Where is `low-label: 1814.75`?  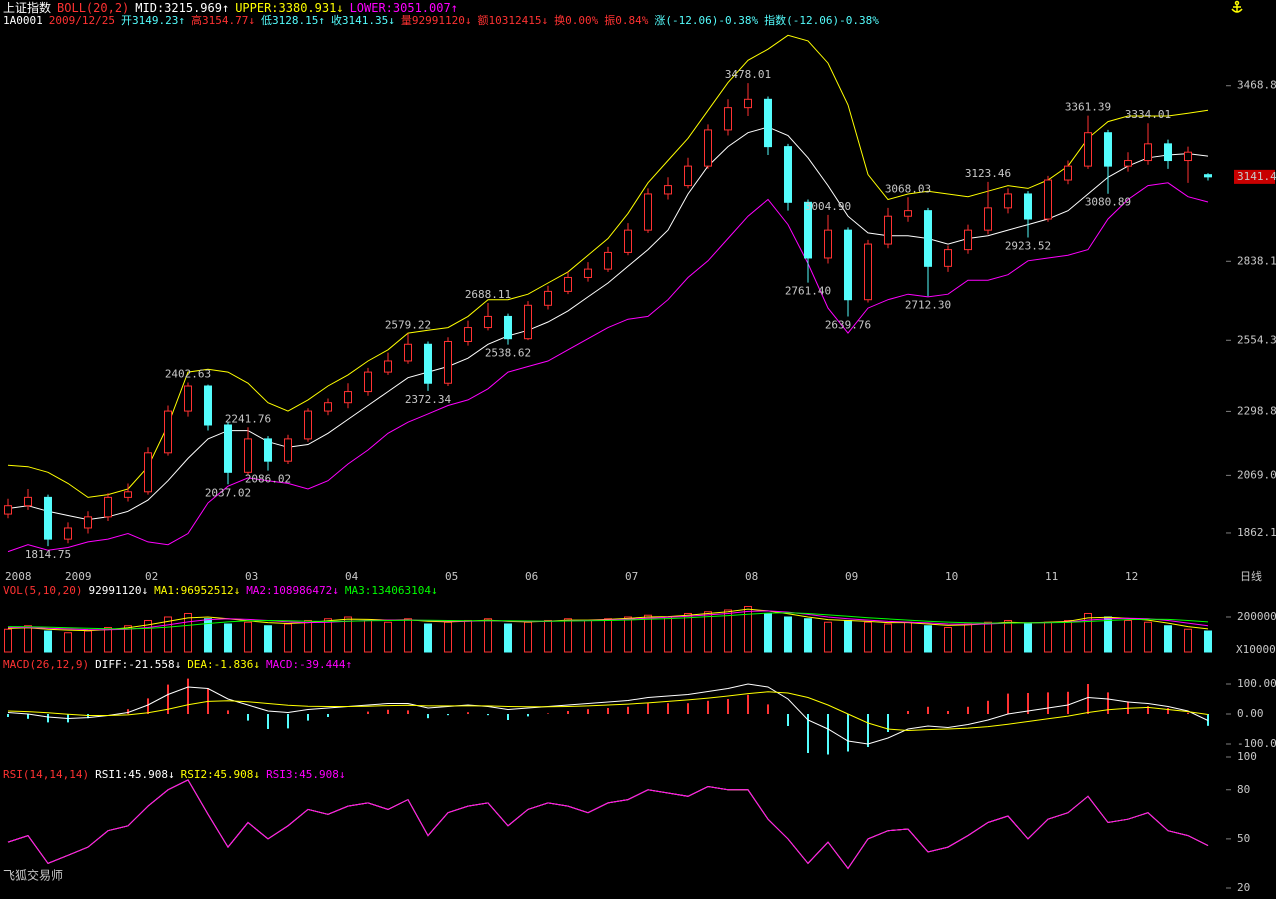
low-label: 1814.75 is located at coordinates (48, 554).